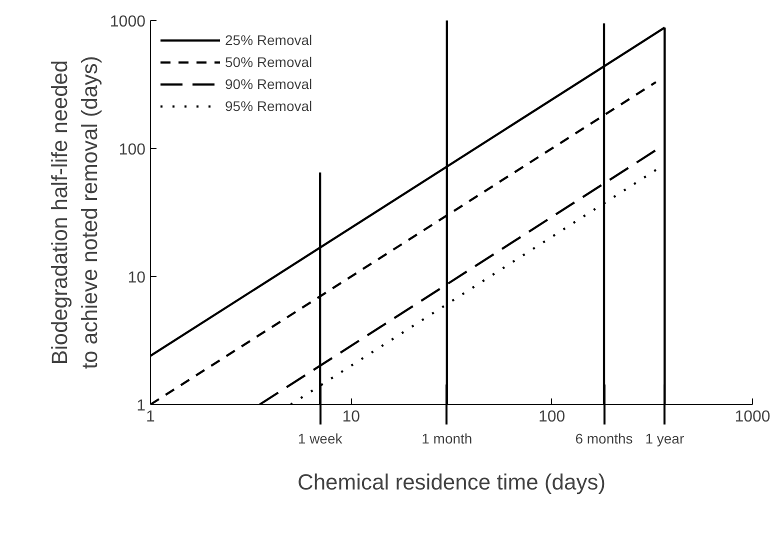 The image size is (782, 539). I want to click on legend-label: 90% Removal, so click(268, 84).